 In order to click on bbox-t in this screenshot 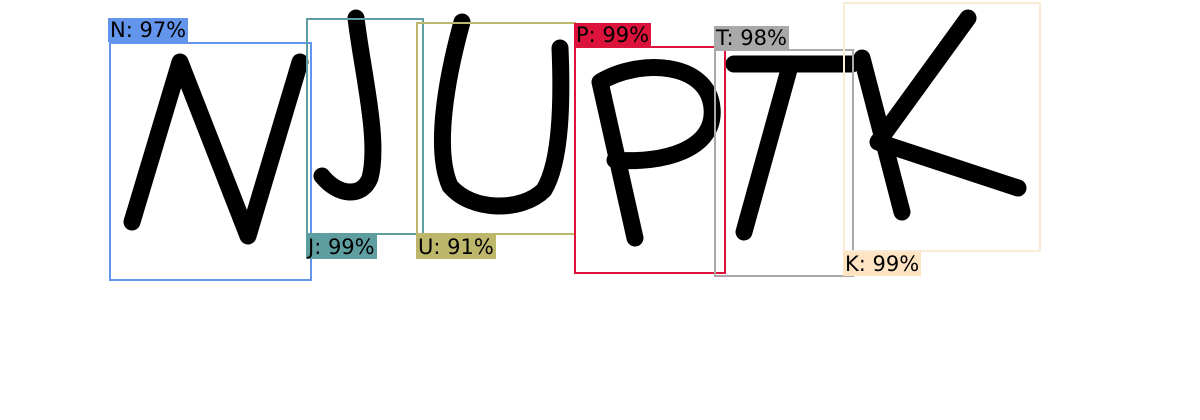, I will do `click(784, 163)`.